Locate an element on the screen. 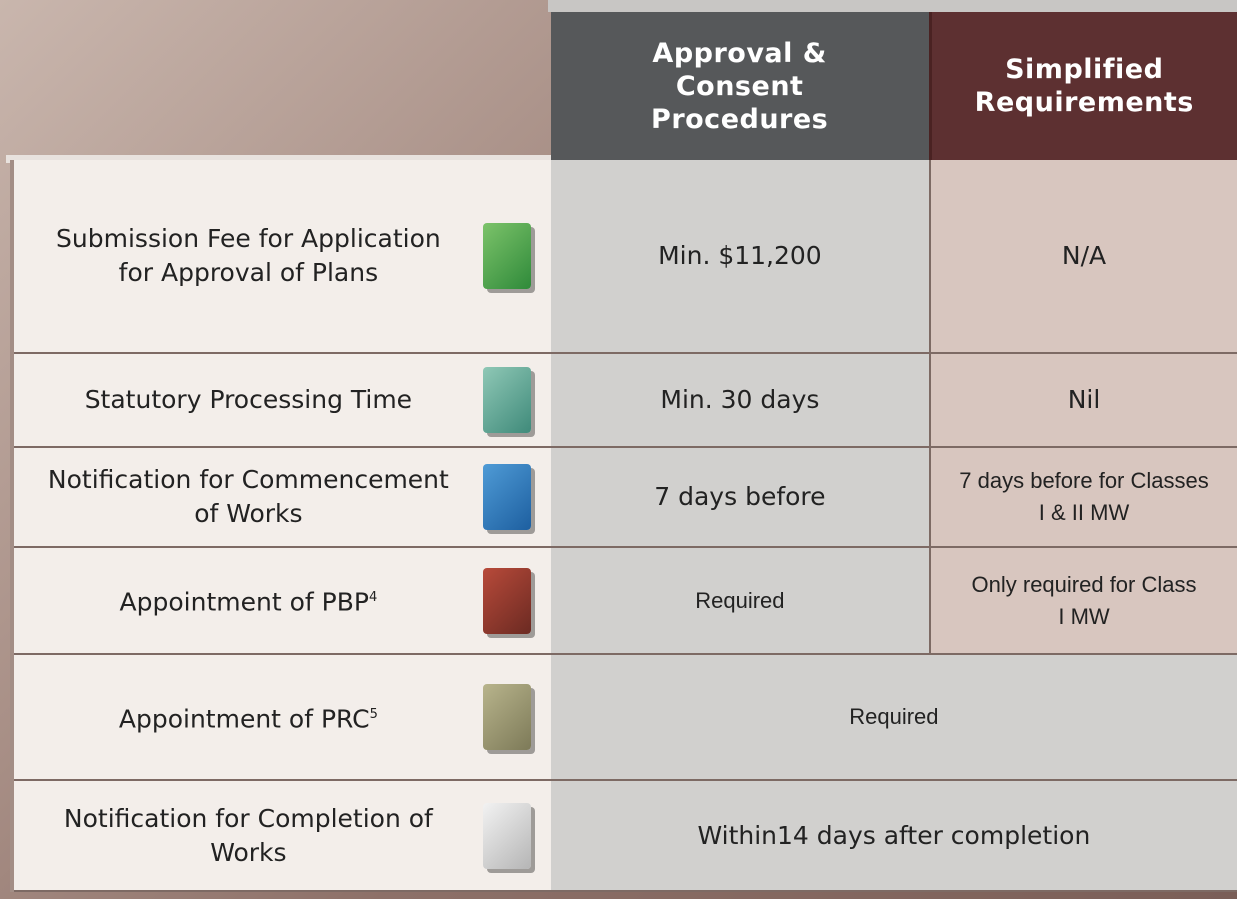 The image size is (1237, 899). column-header: Simplified Requirements is located at coordinates (1083, 86).